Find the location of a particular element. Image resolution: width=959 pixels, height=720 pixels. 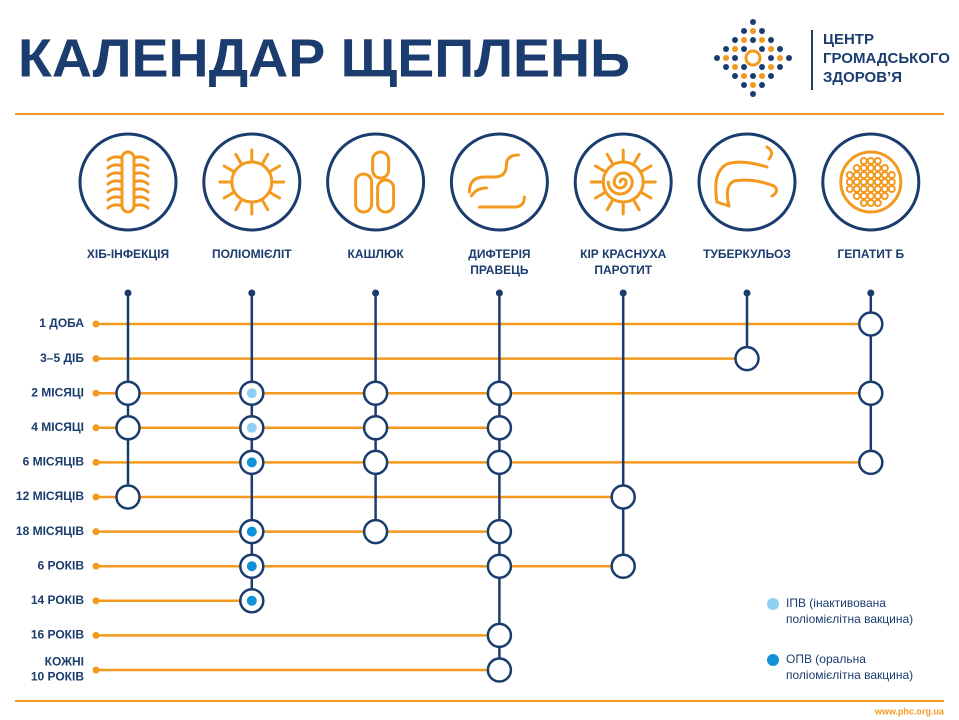

vaccine-label: ТУБЕРКУЛЬОЗ is located at coordinates (747, 254).